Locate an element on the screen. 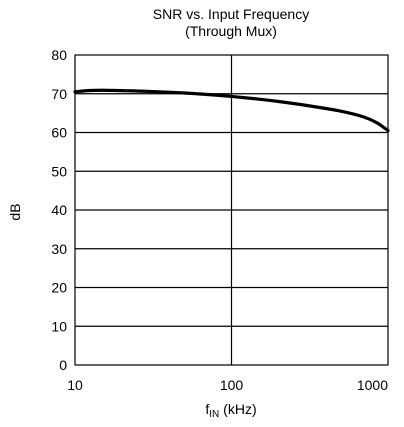  y-tick-label-60: 60 is located at coordinates (59, 133).